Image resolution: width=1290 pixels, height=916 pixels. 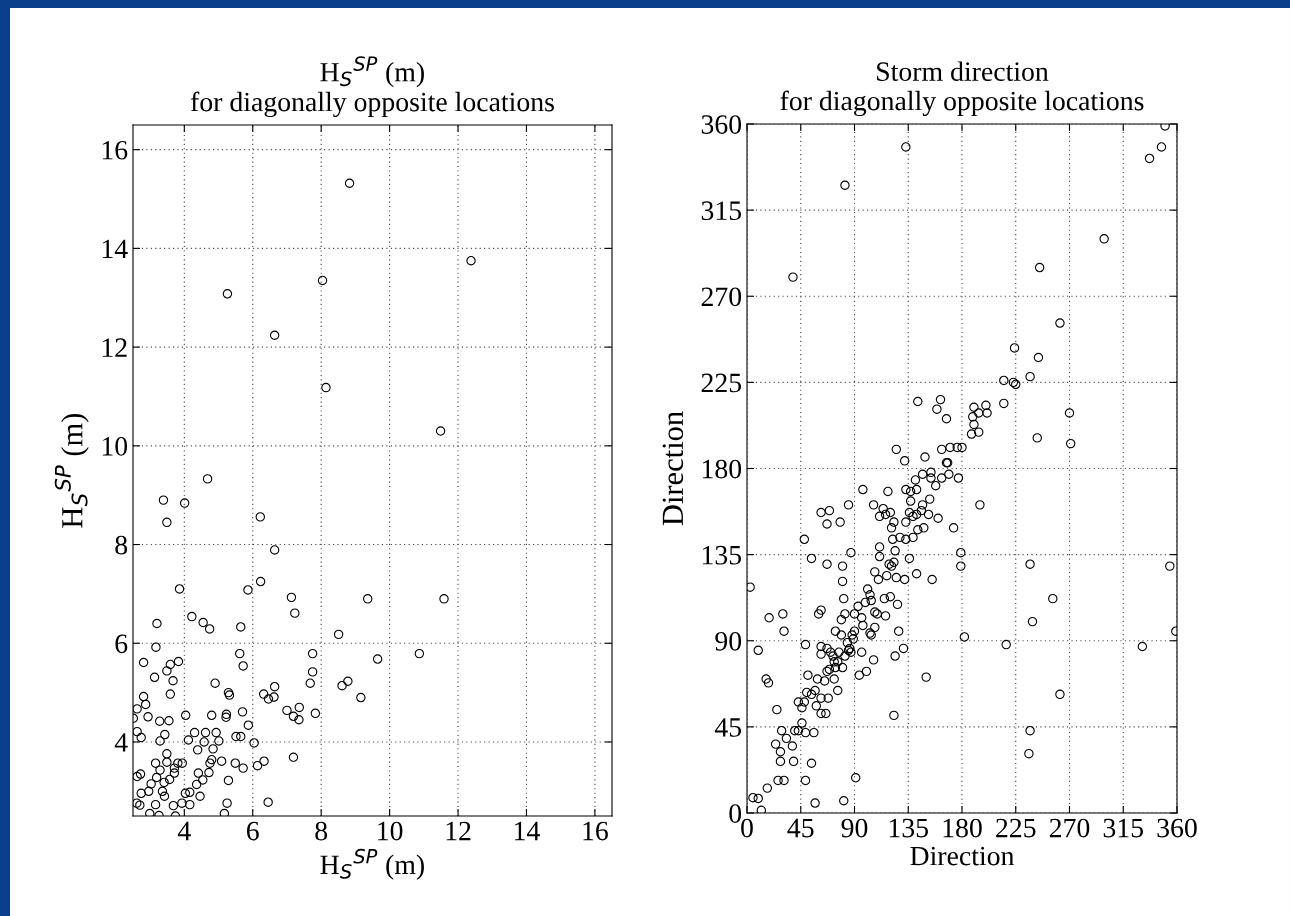 I want to click on y-axis-title: Direction, so click(x=673, y=468).